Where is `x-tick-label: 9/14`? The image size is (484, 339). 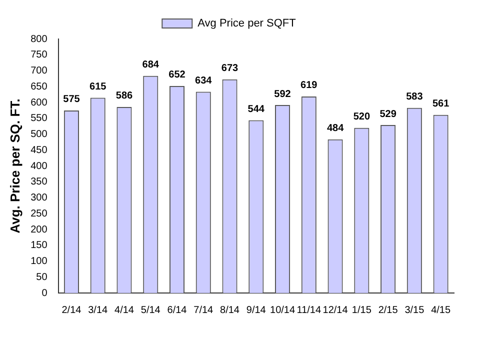 x-tick-label: 9/14 is located at coordinates (256, 310).